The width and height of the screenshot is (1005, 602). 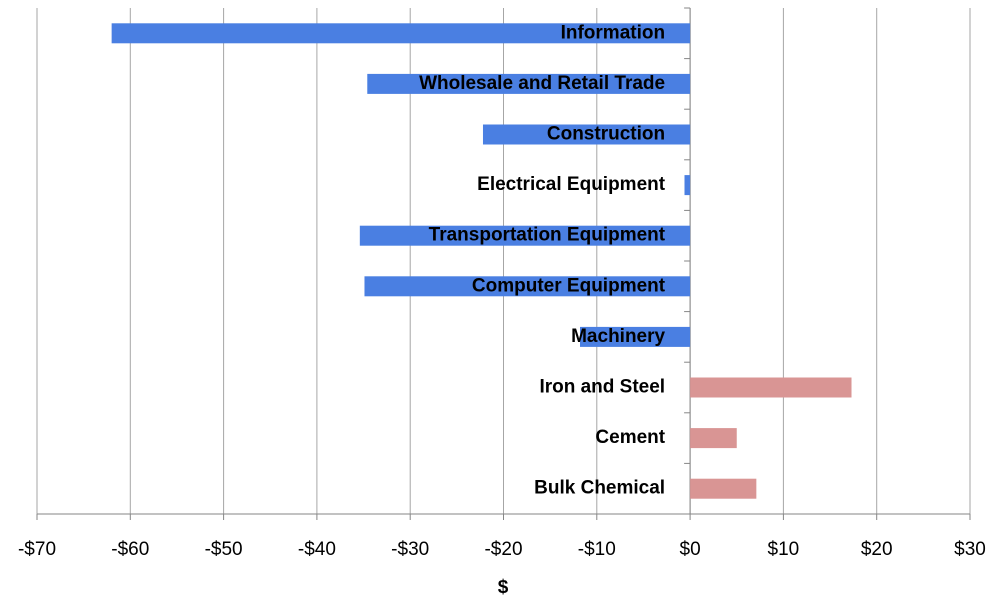 What do you see at coordinates (784, 549) in the screenshot?
I see `x-tick-label: $10` at bounding box center [784, 549].